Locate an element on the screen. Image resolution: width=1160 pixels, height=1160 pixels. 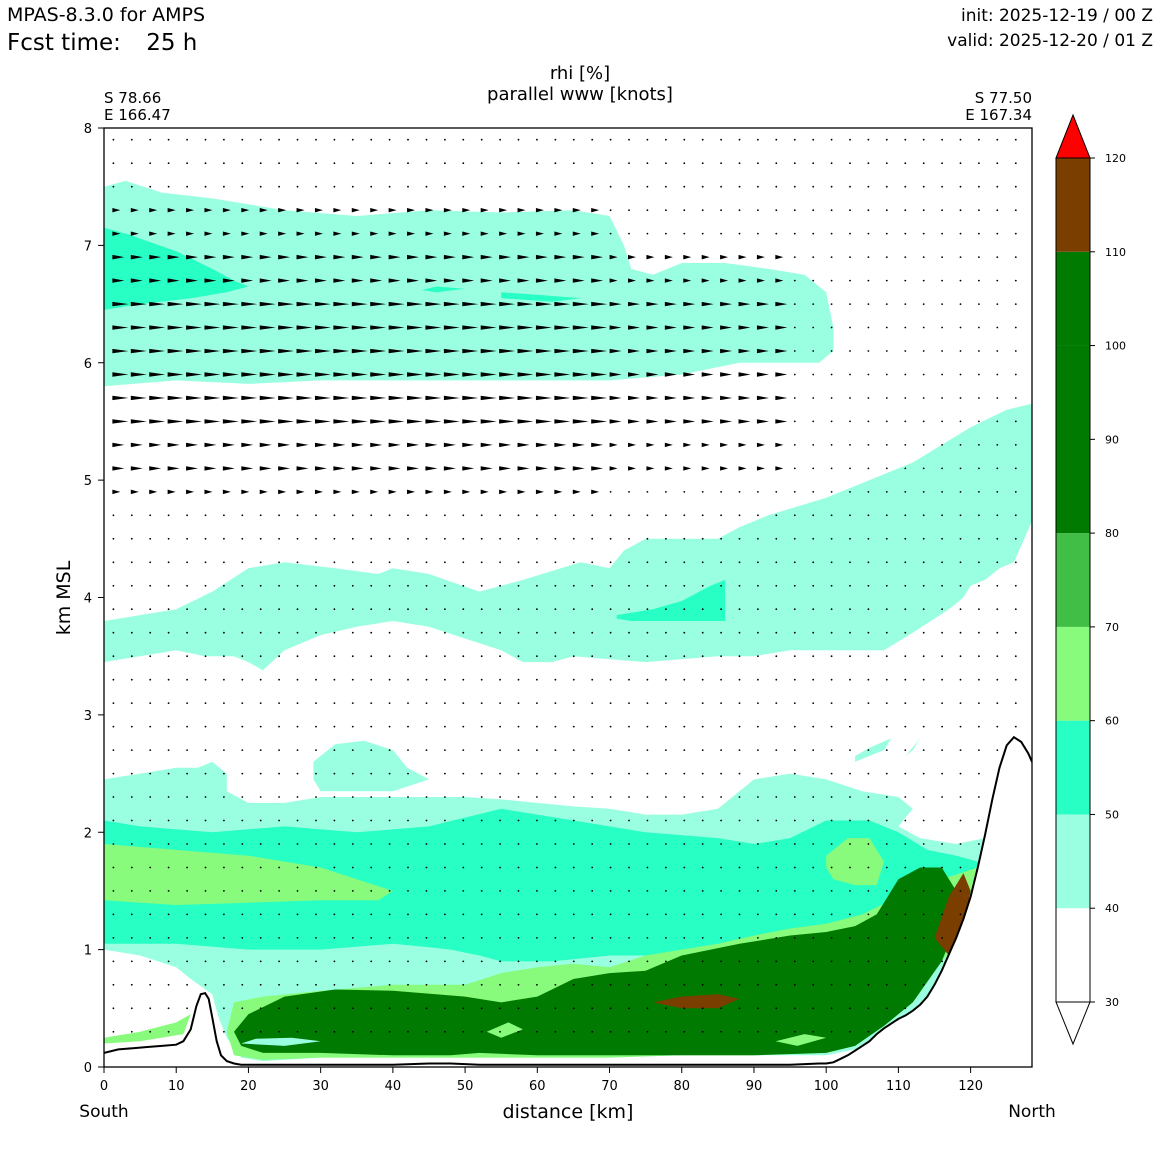
x-tick-label: 100 is located at coordinates (826, 1086).